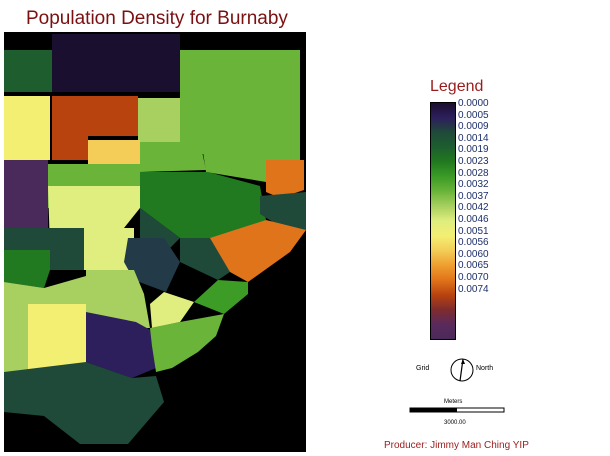  I want to click on legend-label: 0.0074, so click(473, 289).